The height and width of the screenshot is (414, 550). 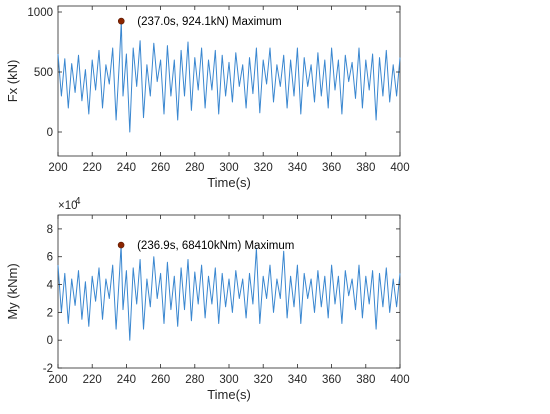 What do you see at coordinates (78, 201) in the screenshot?
I see `y-axis-multiplier-exponent: 4` at bounding box center [78, 201].